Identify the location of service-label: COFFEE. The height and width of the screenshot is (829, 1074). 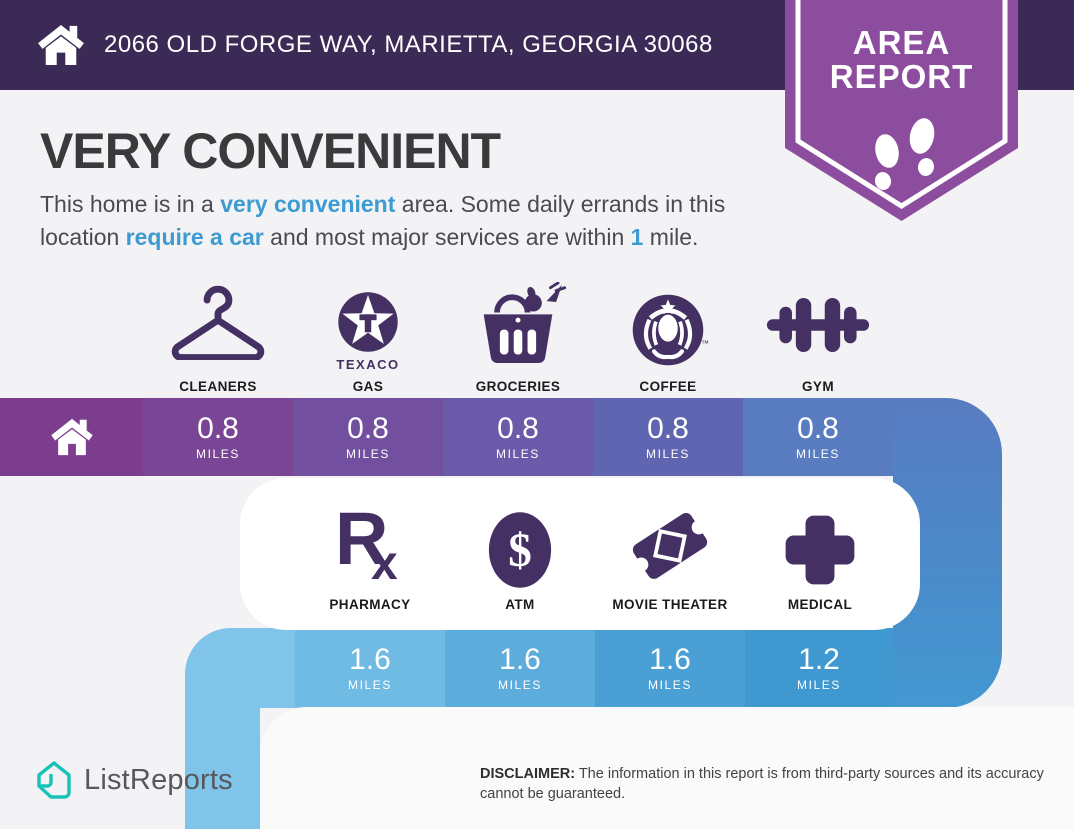
(668, 386).